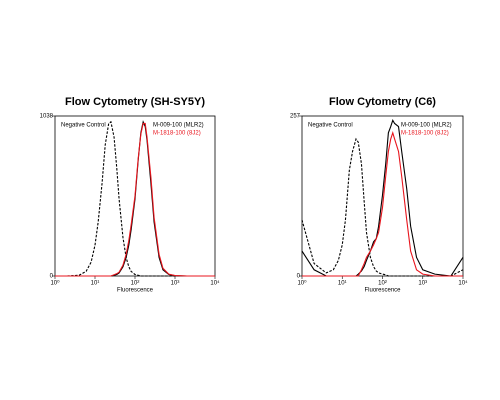  Describe the element at coordinates (295, 117) in the screenshot. I see `y-tick-label: 257` at that location.